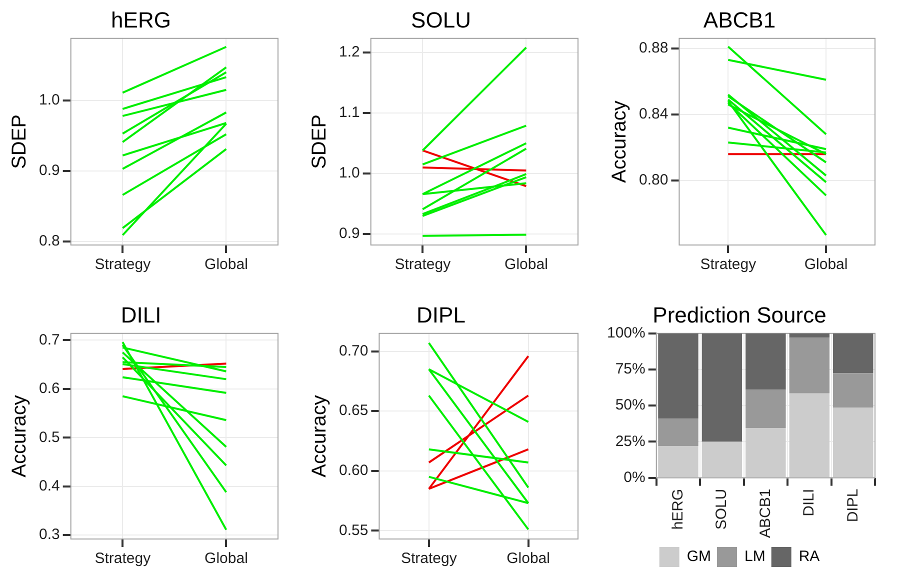  What do you see at coordinates (626, 333) in the screenshot?
I see `y-tick-label: 100%` at bounding box center [626, 333].